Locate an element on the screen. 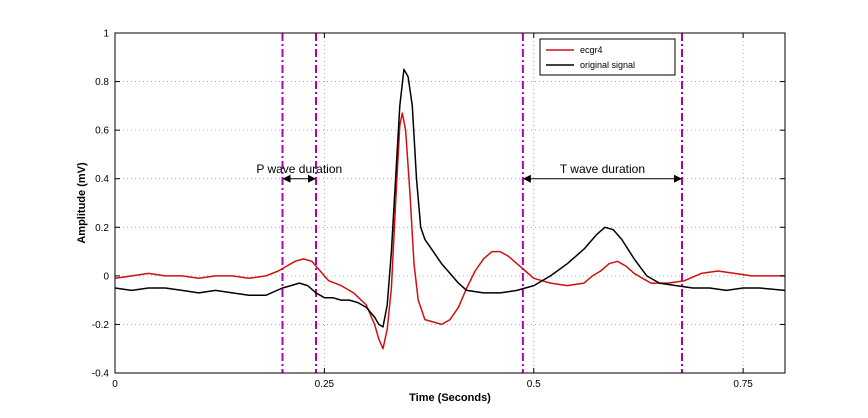 The width and height of the screenshot is (868, 418). y-tick-label: -0.2 is located at coordinates (101, 325).